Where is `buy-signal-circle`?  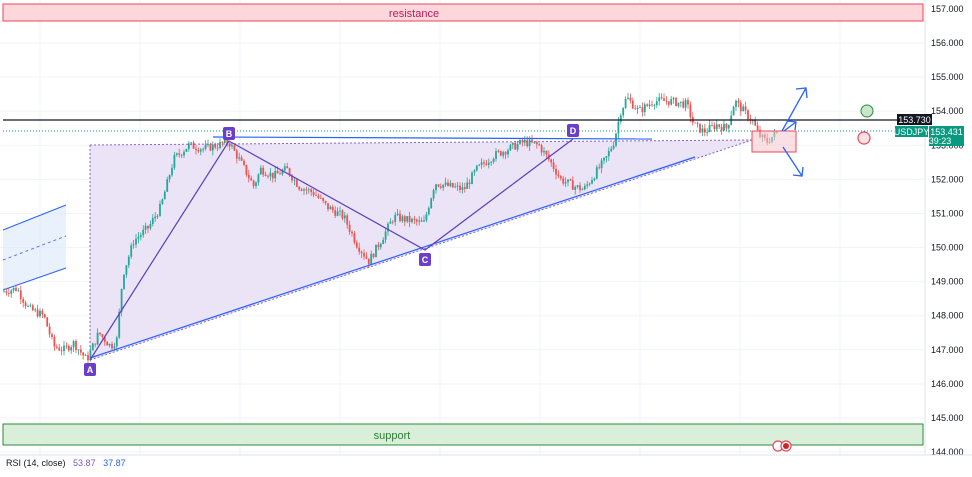
buy-signal-circle is located at coordinates (867, 111).